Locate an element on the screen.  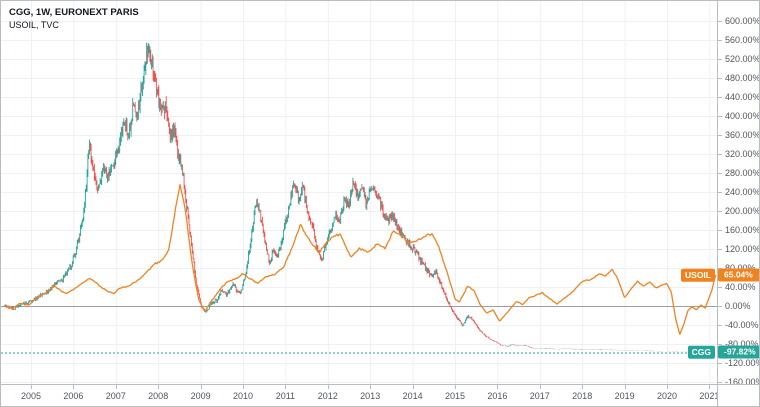
price-tick-label: 200.00% is located at coordinates (742, 211).